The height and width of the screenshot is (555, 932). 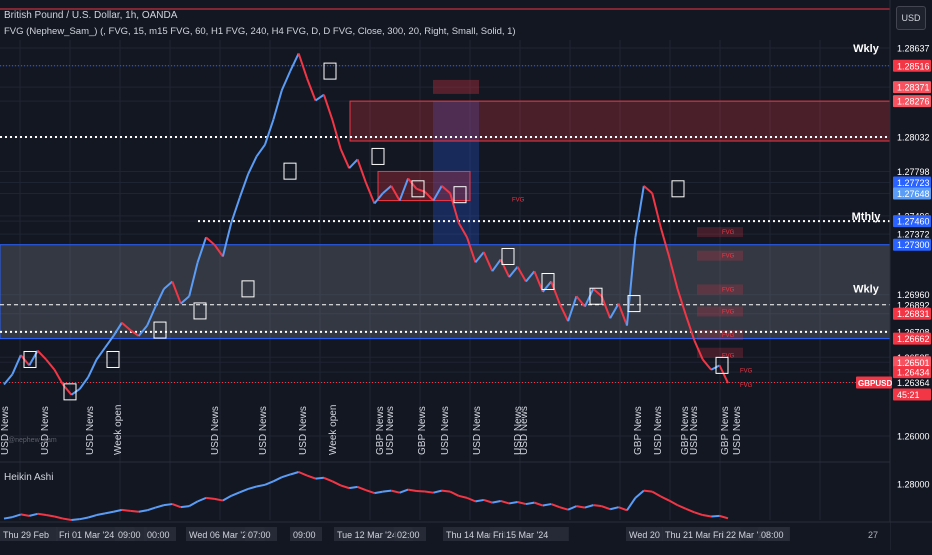 I want to click on time-axis-label: Wed 06 Mar '24, so click(x=220, y=535).